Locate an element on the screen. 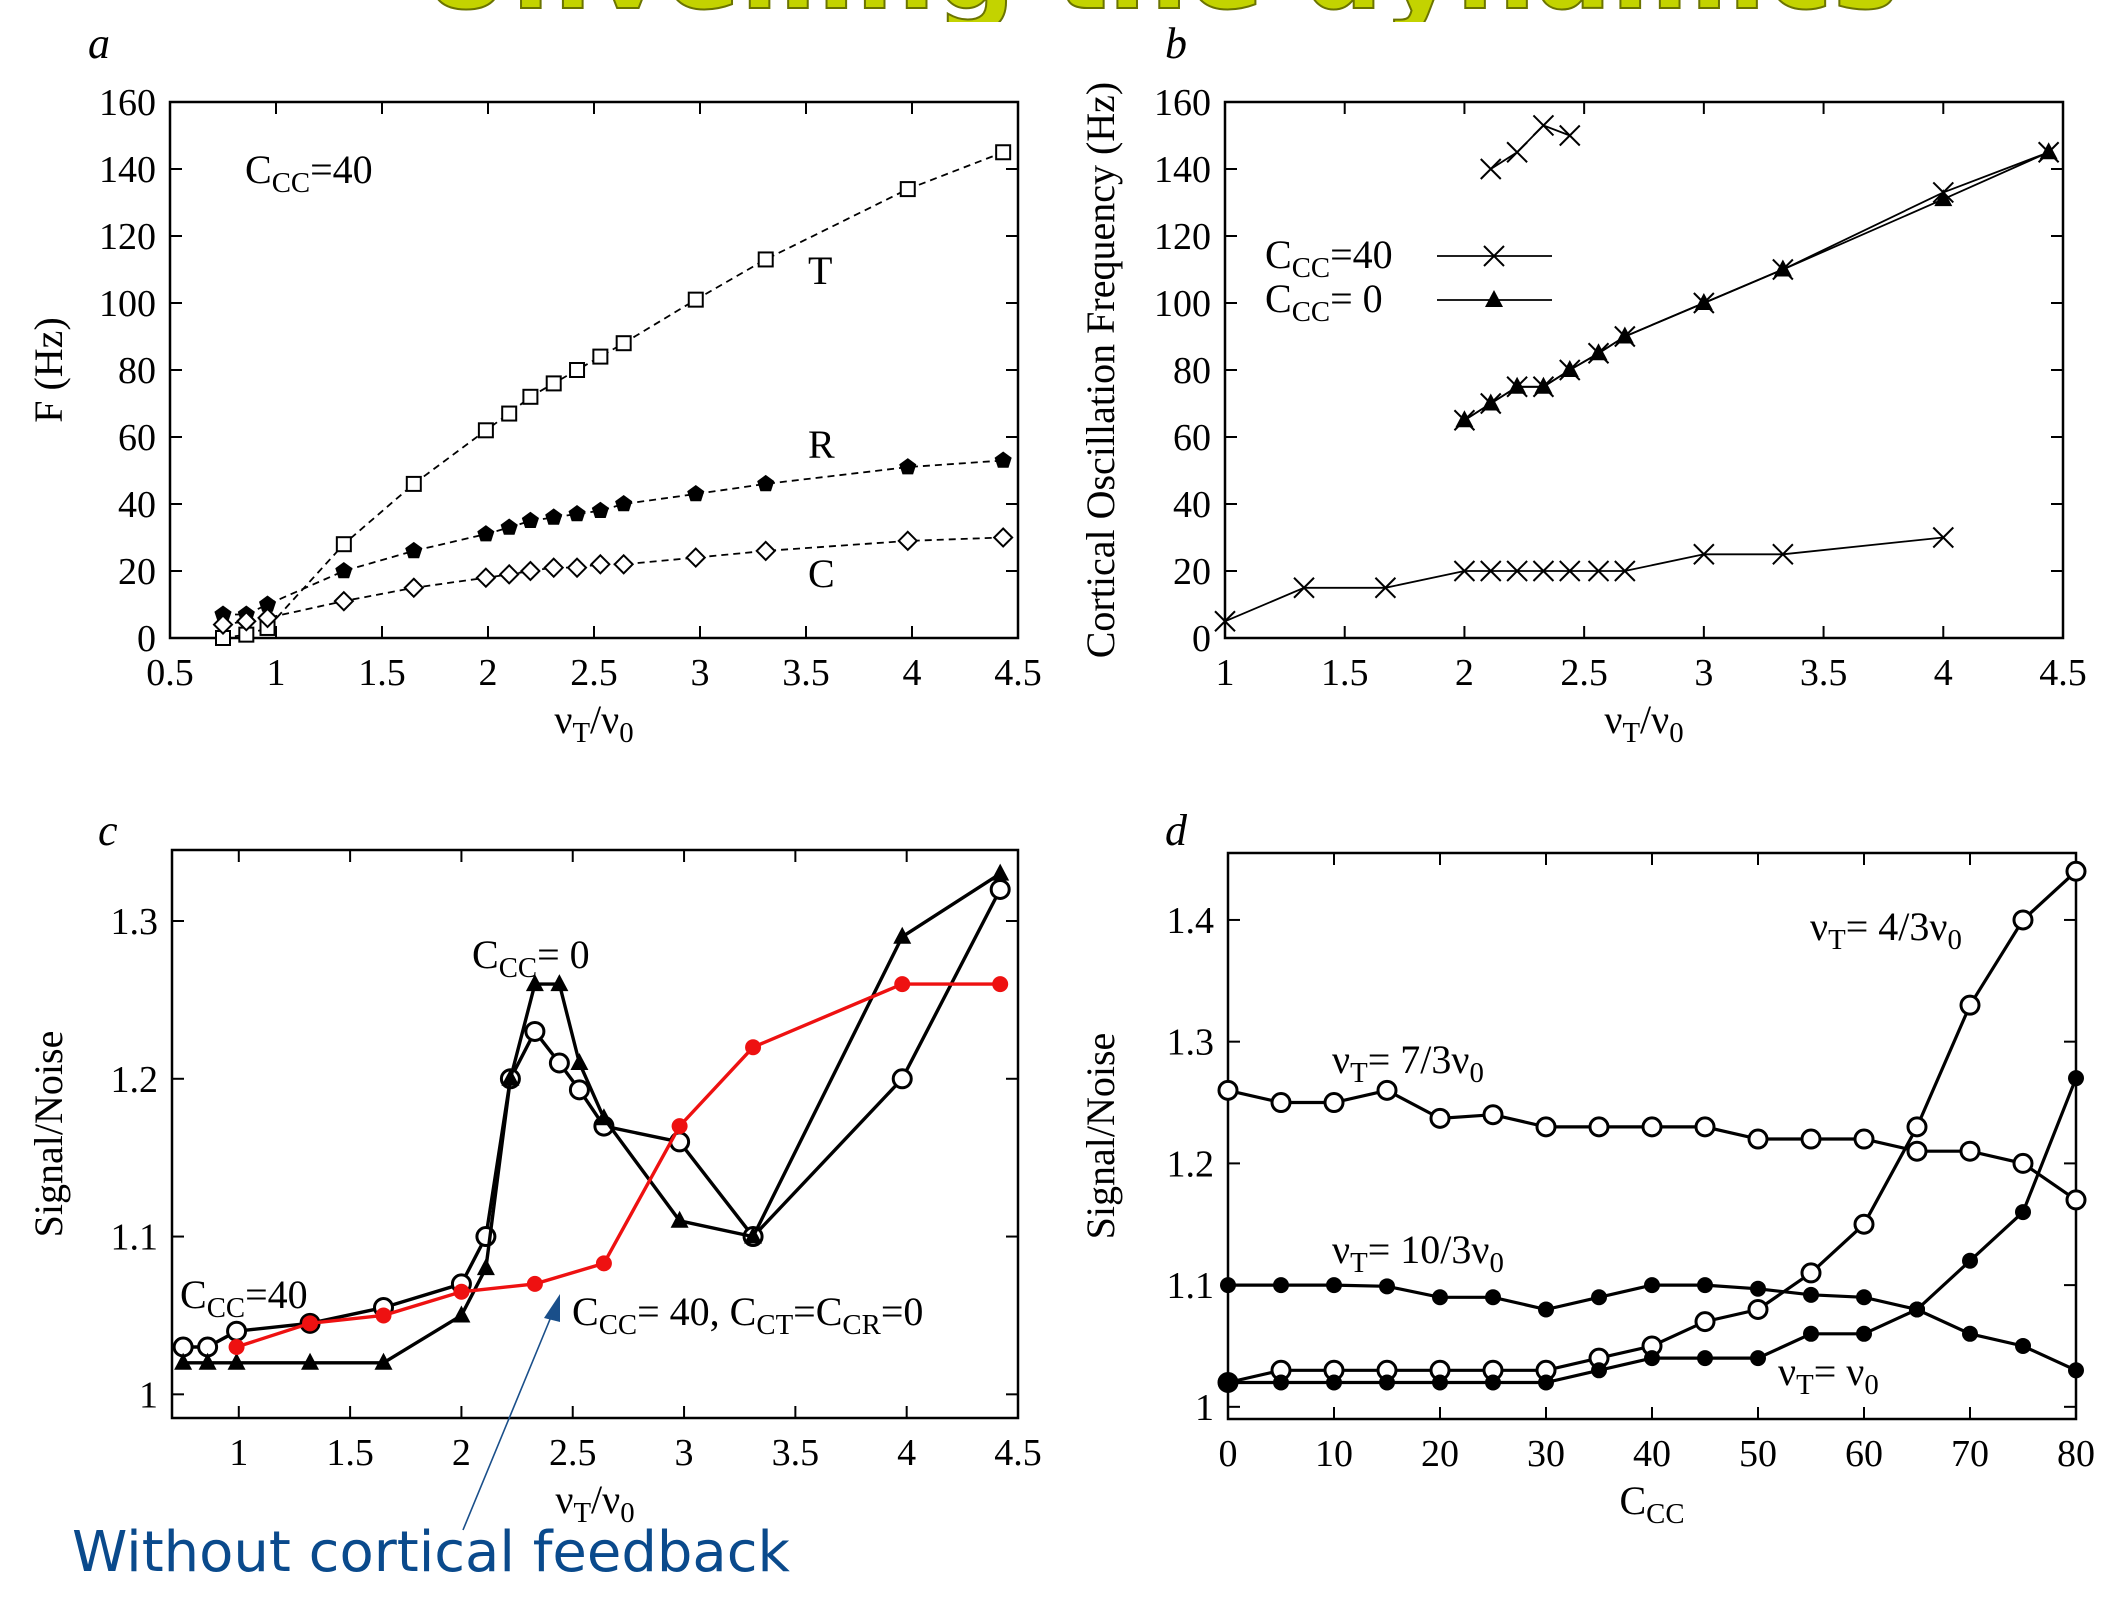  x-tick-label: 4.5 is located at coordinates (2063, 673).